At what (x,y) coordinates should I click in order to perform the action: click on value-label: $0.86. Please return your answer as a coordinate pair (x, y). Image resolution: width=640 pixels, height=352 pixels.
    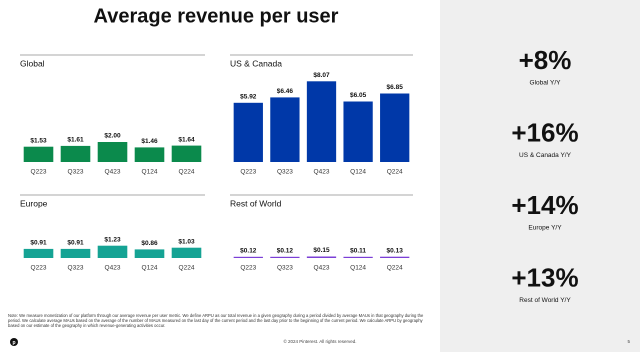
    Looking at the image, I should click on (149, 243).